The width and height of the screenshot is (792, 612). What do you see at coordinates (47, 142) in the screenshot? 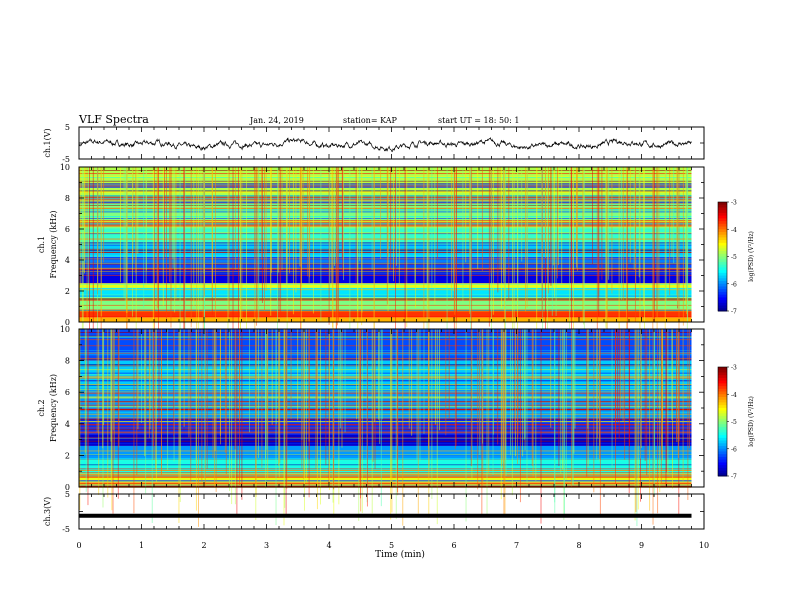
I see `ch1-ylabel: ch.1(V)` at bounding box center [47, 142].